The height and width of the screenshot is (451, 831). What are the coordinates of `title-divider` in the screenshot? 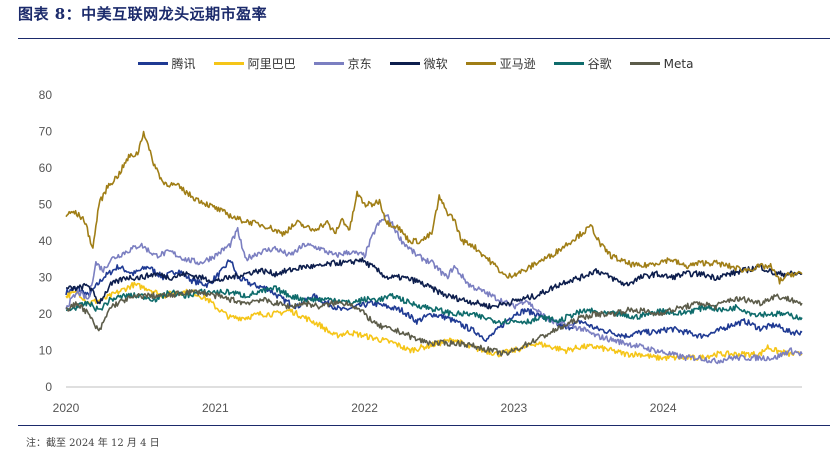 It's located at (424, 38).